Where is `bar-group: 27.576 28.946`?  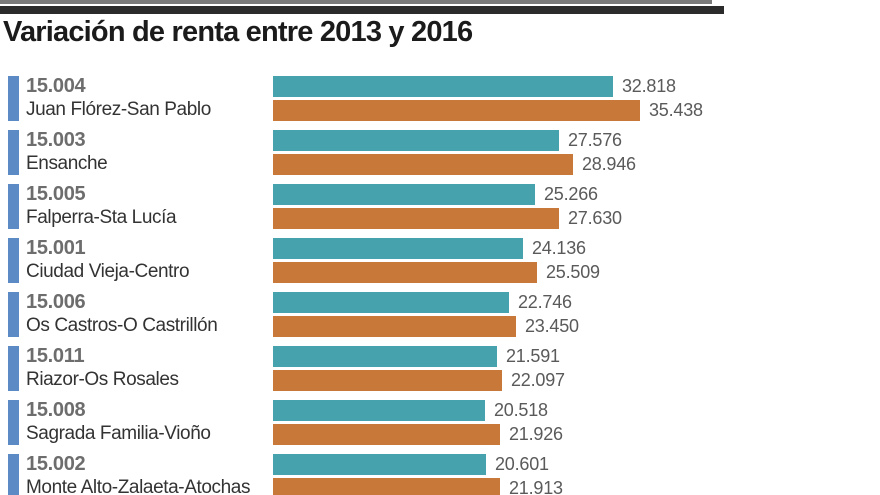 bar-group: 27.576 28.946 is located at coordinates (454, 154).